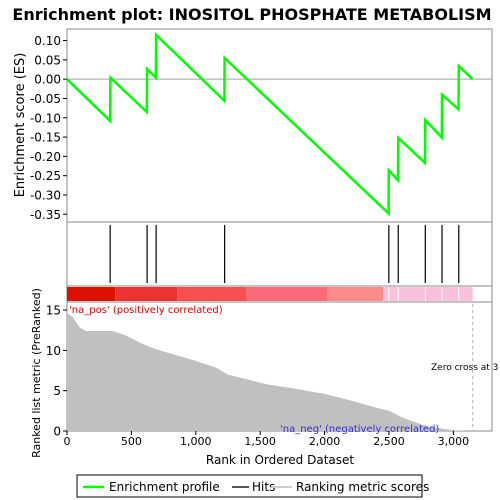  What do you see at coordinates (196, 441) in the screenshot?
I see `x-tick-label: 1,000` at bounding box center [196, 441].